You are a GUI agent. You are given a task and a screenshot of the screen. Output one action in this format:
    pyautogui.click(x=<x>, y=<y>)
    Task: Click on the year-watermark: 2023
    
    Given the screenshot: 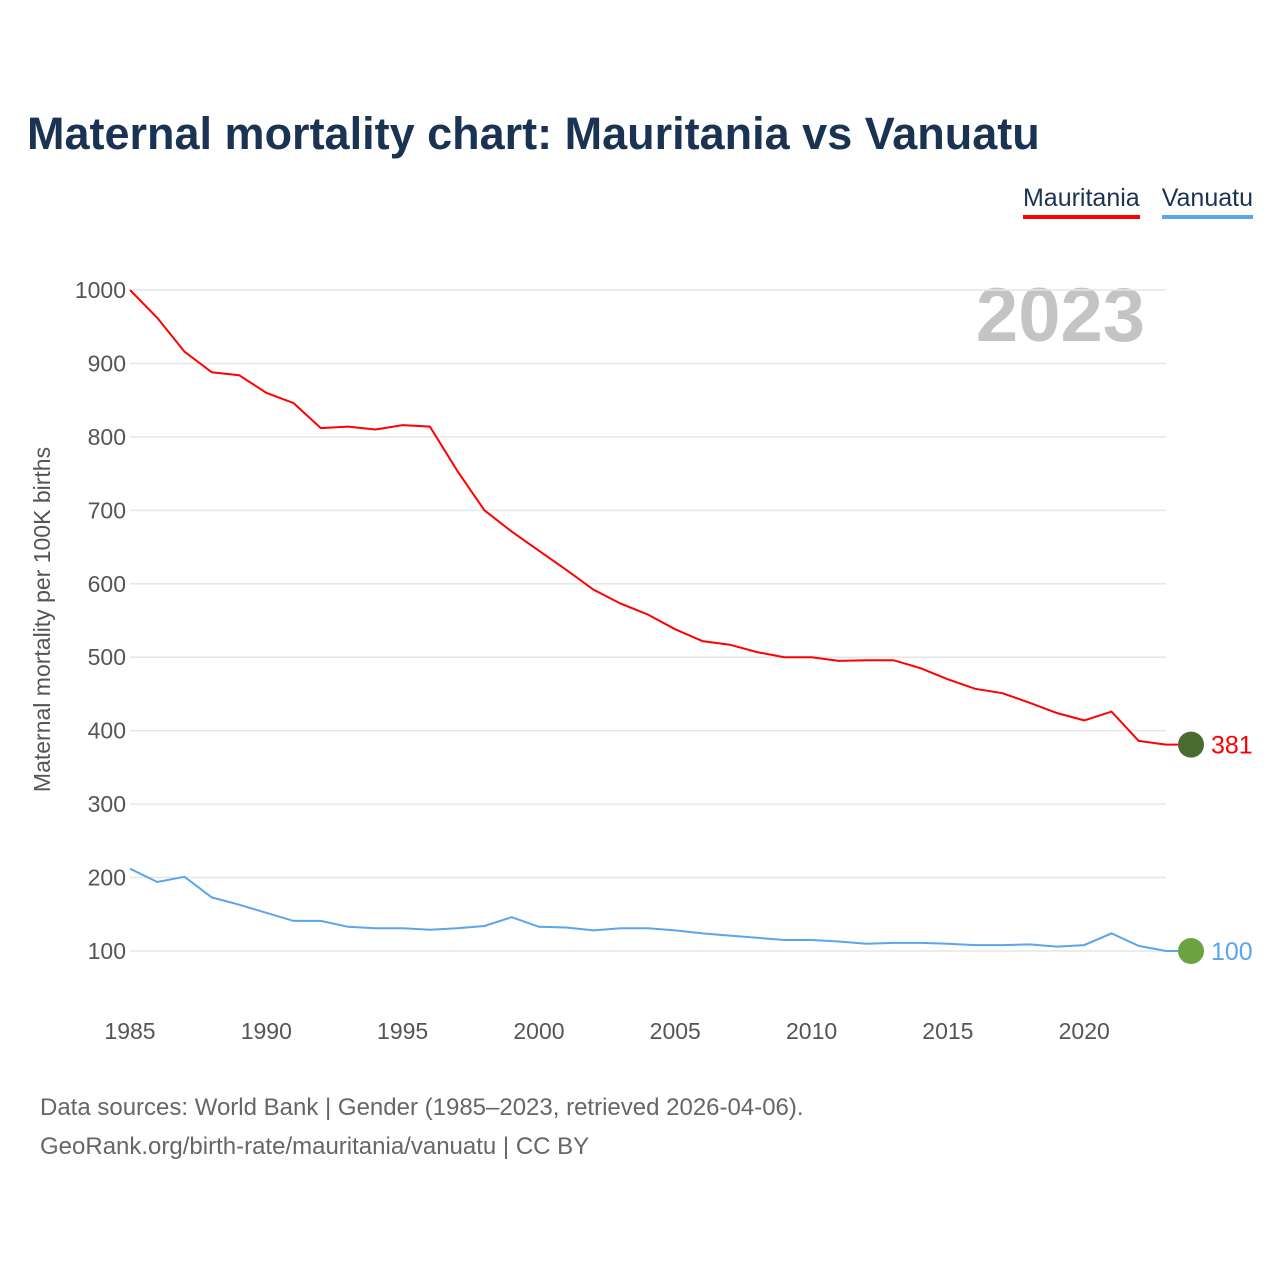 What is the action you would take?
    pyautogui.click(x=1060, y=315)
    